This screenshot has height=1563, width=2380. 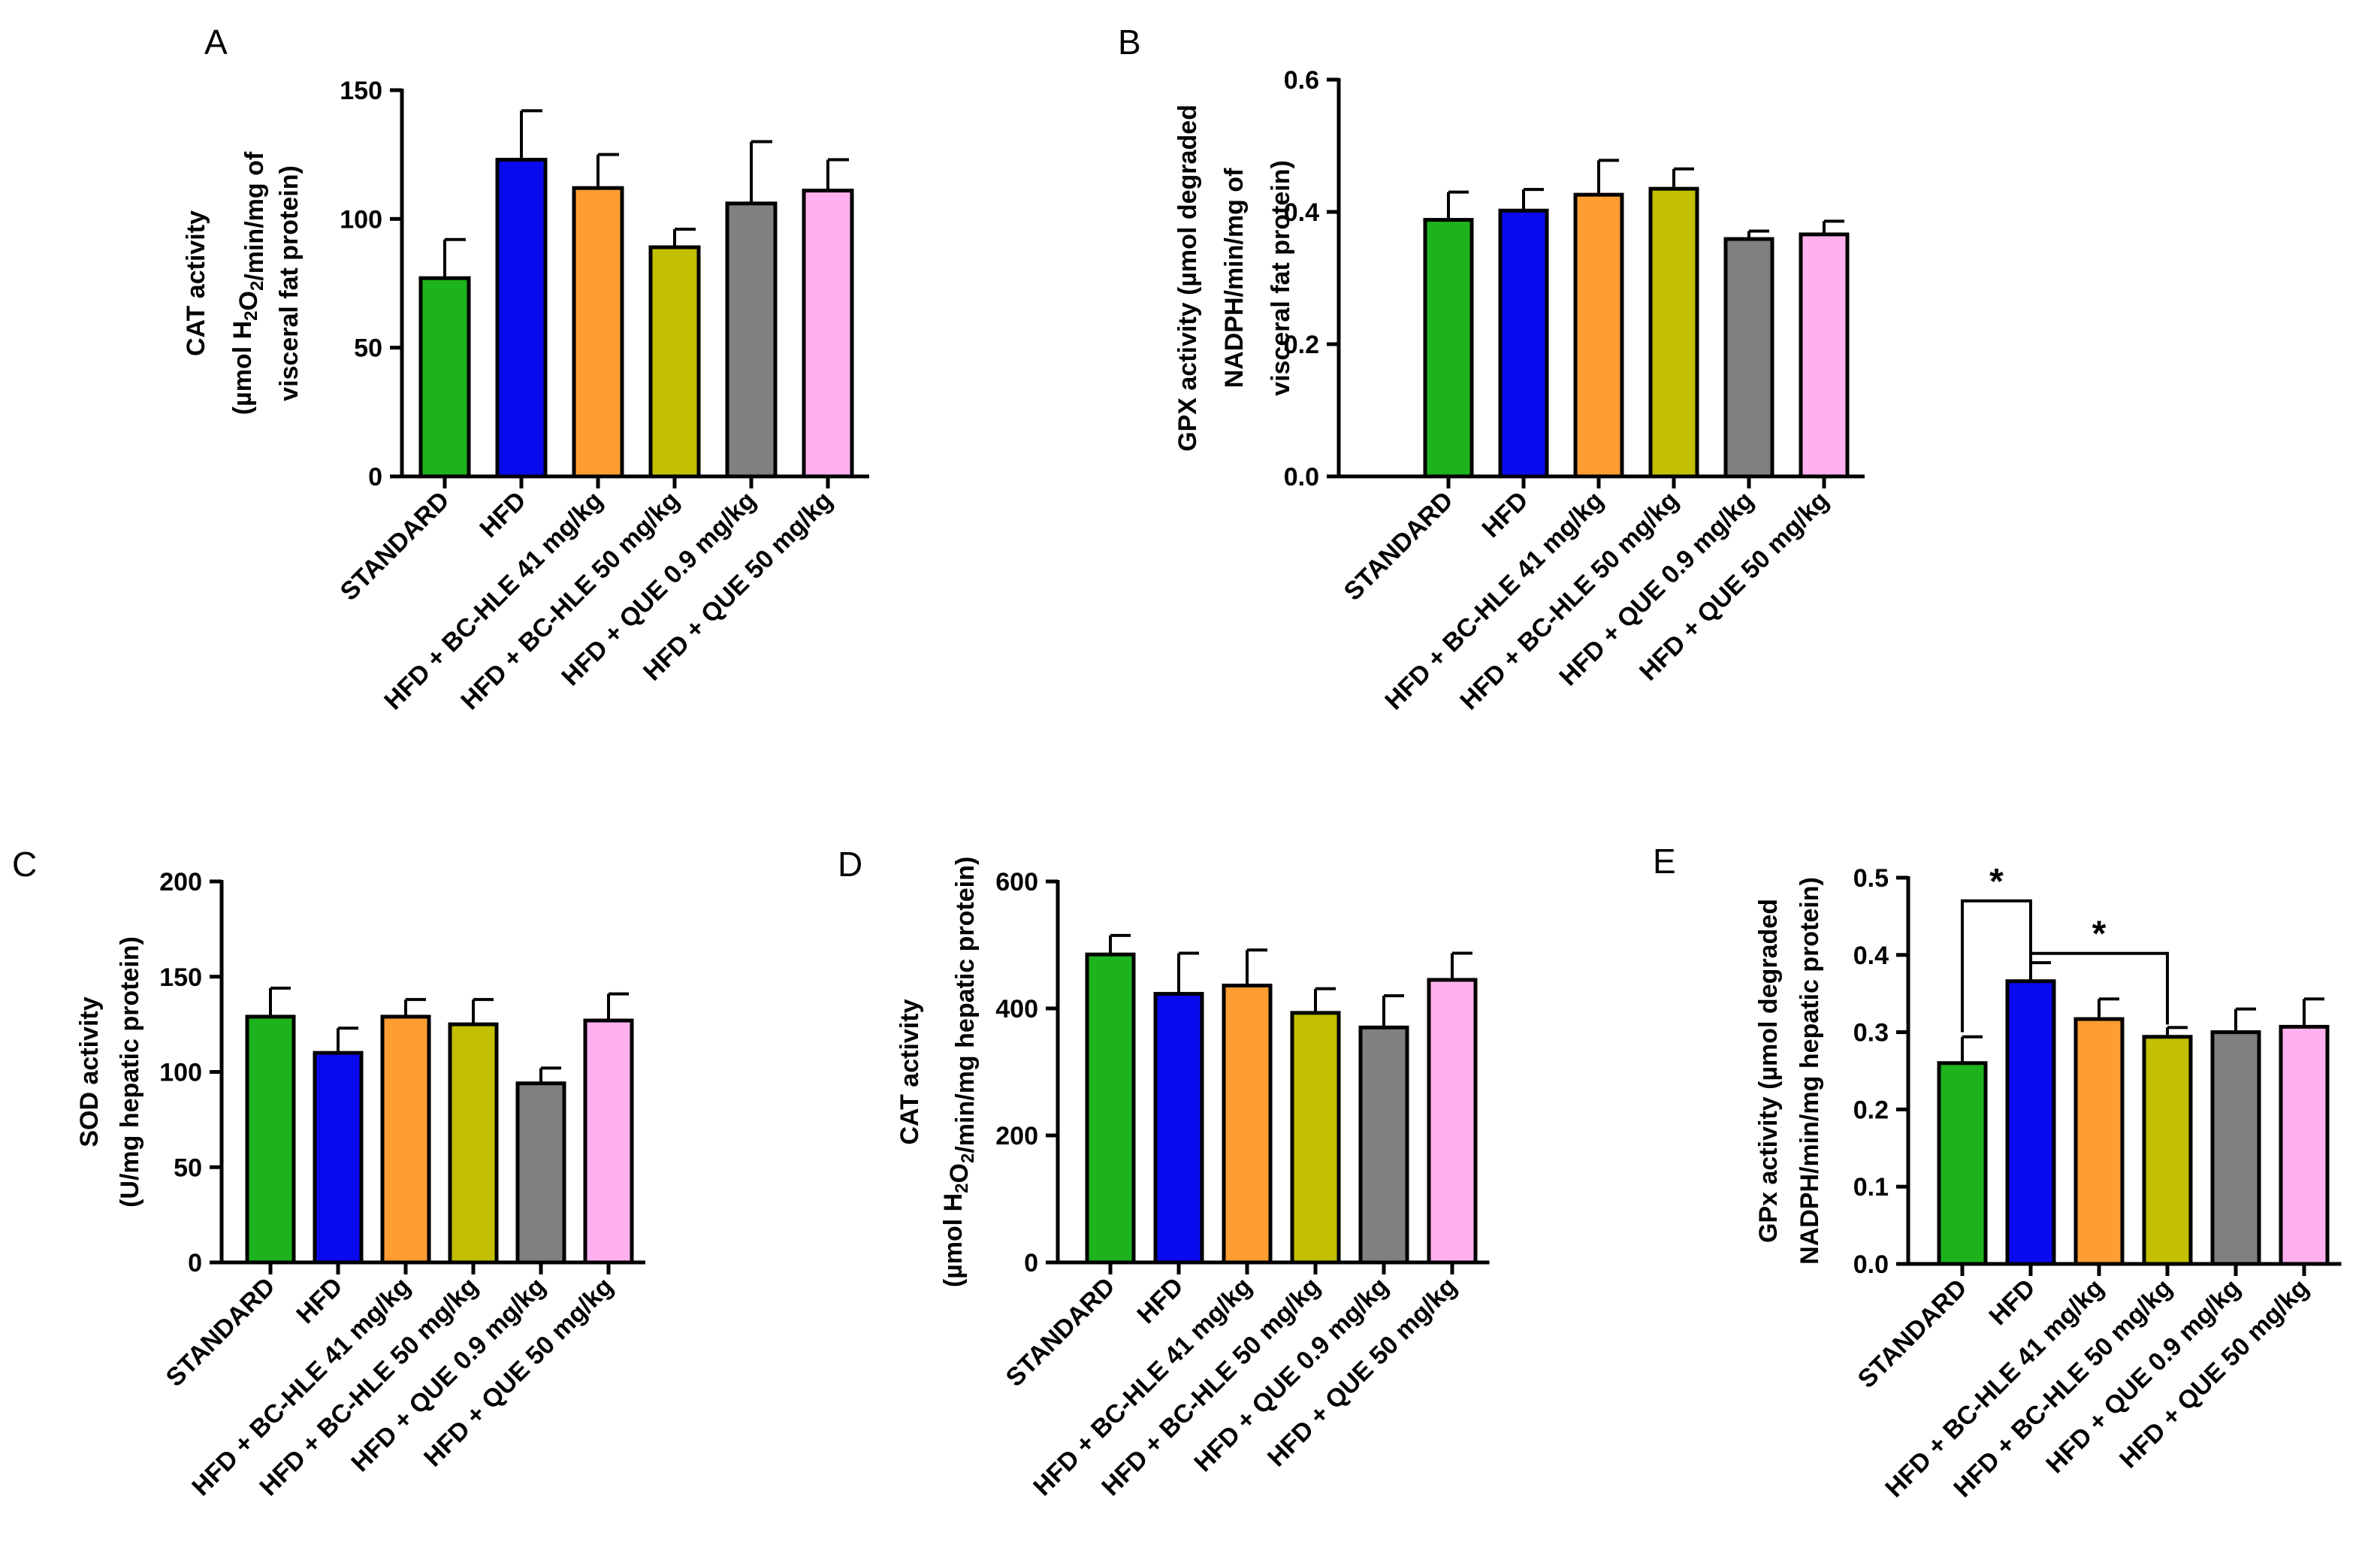 What do you see at coordinates (1871, 1110) in the screenshot?
I see `y-tick-label-e-2: 0.2` at bounding box center [1871, 1110].